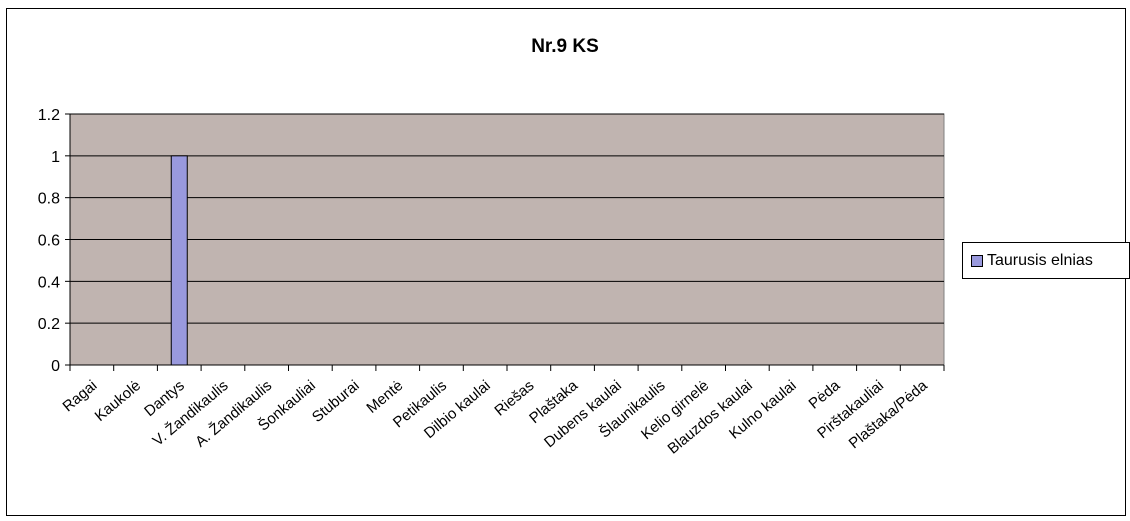  What do you see at coordinates (825, 395) in the screenshot?
I see `x-tick-label: Pėda` at bounding box center [825, 395].